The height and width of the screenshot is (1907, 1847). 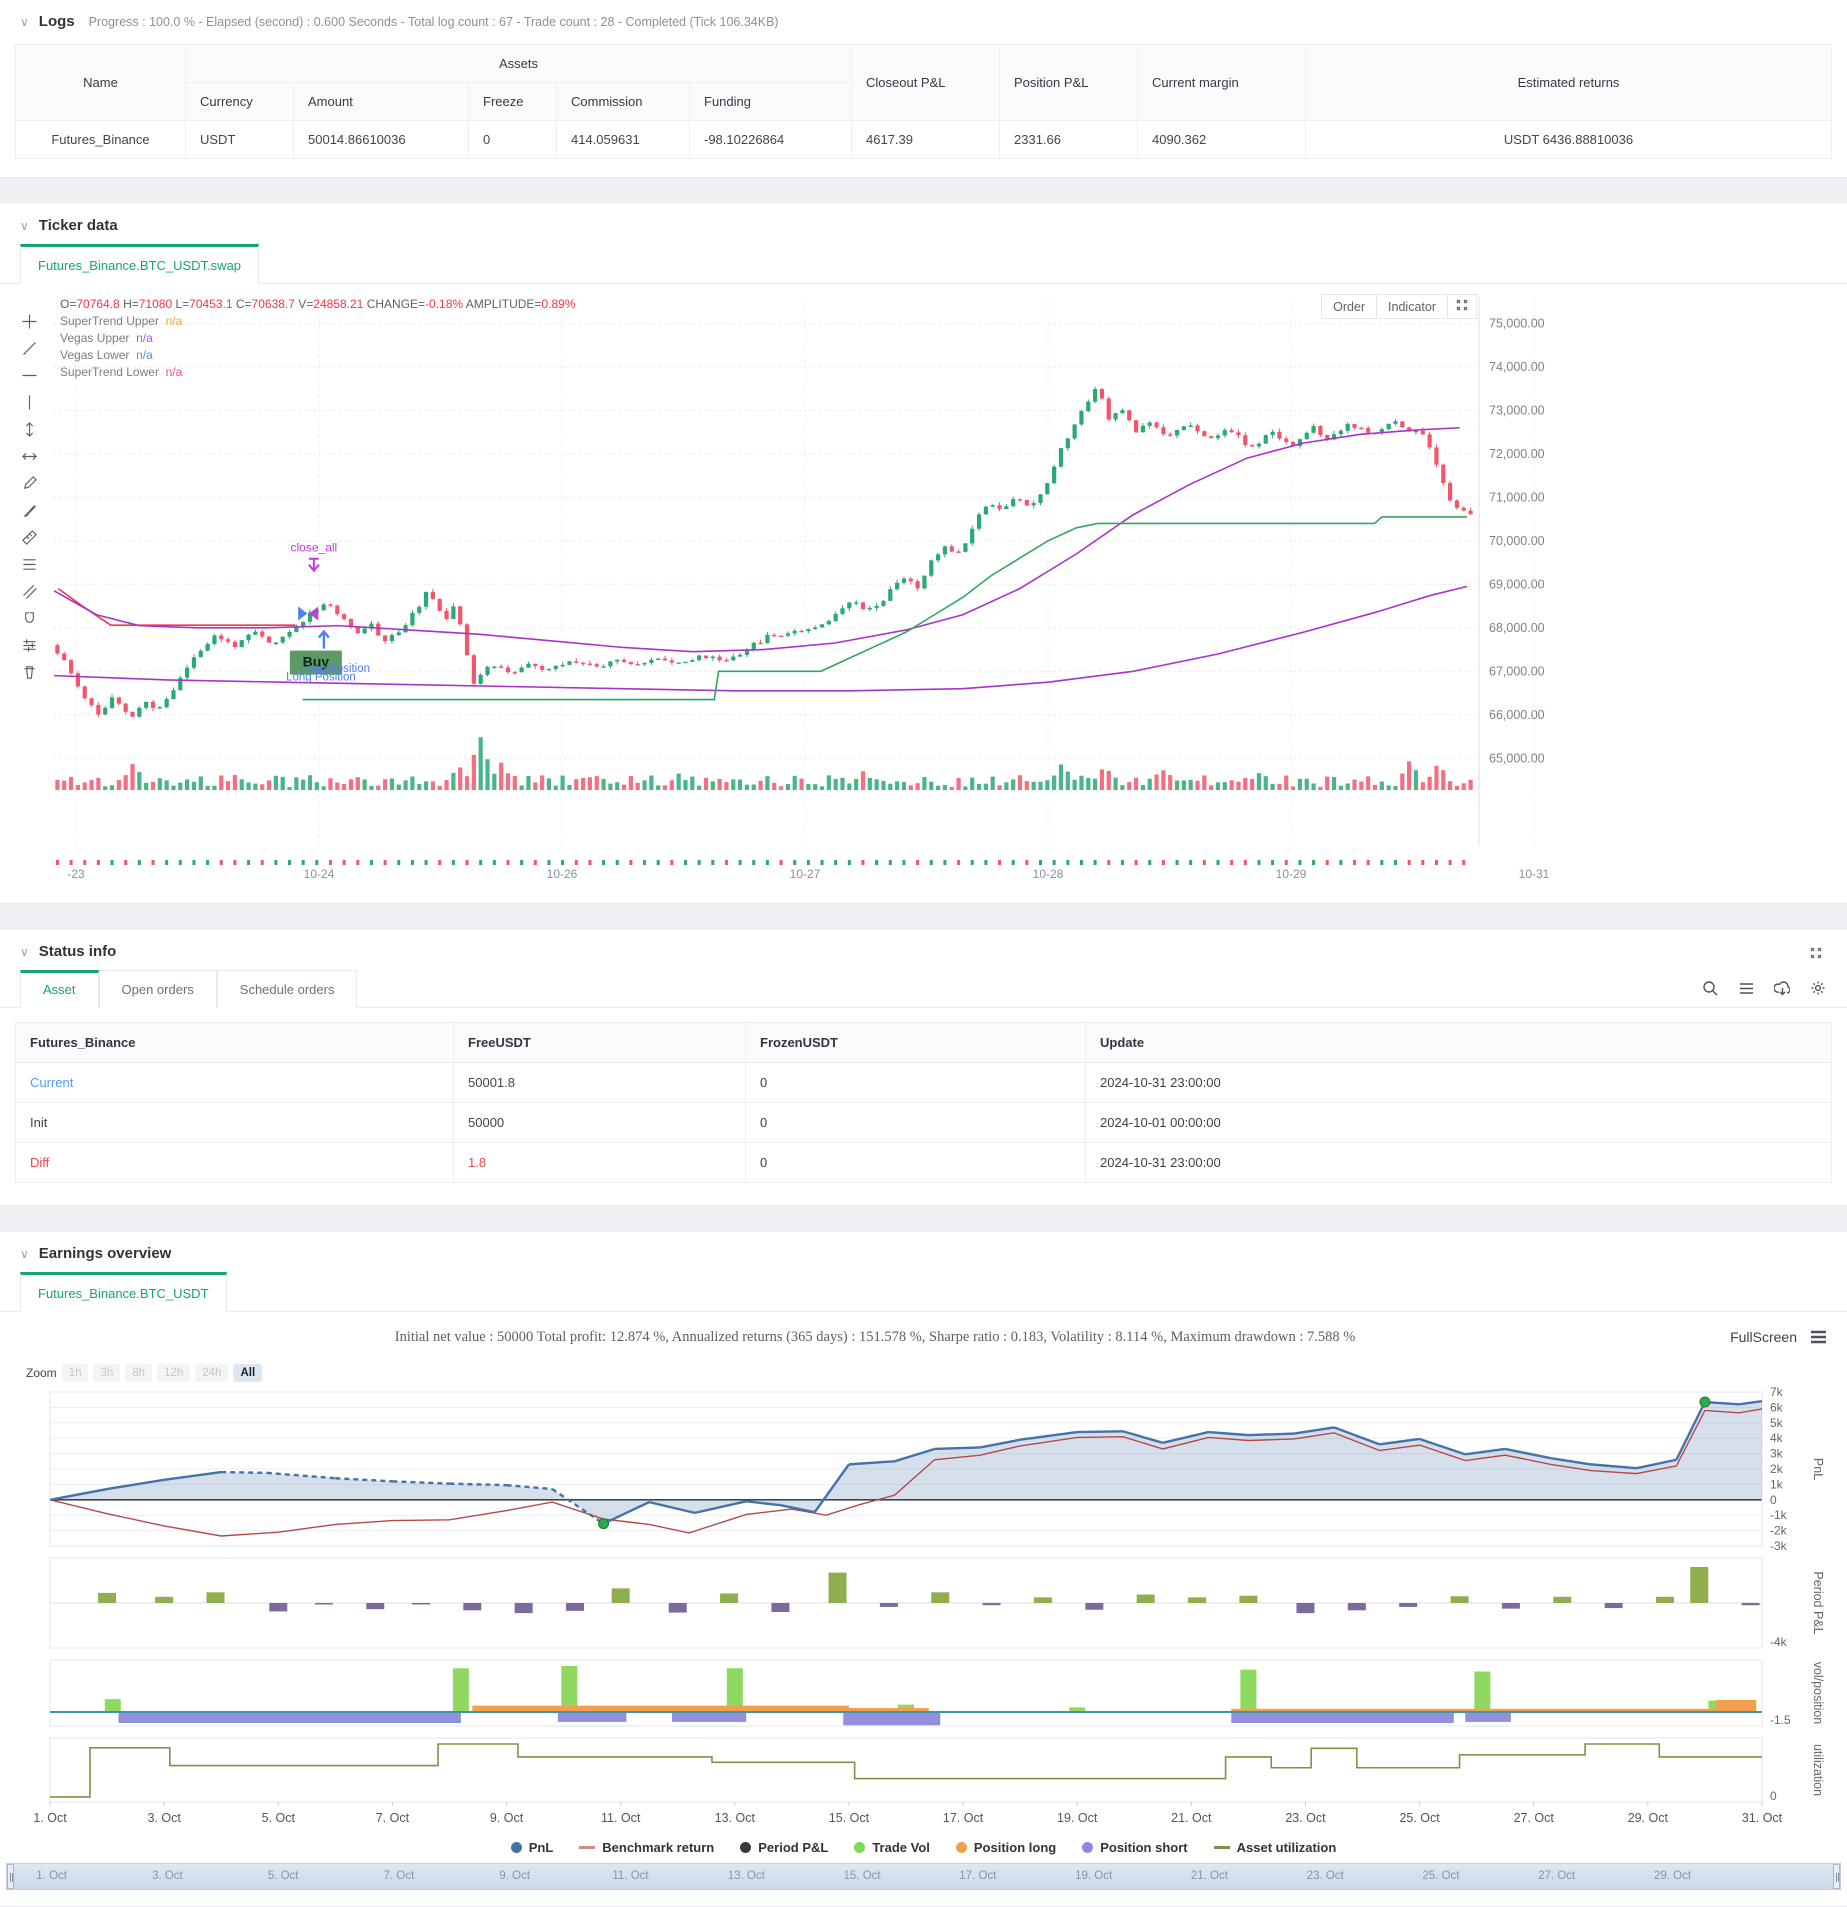 I want to click on trash-icon, so click(x=29, y=672).